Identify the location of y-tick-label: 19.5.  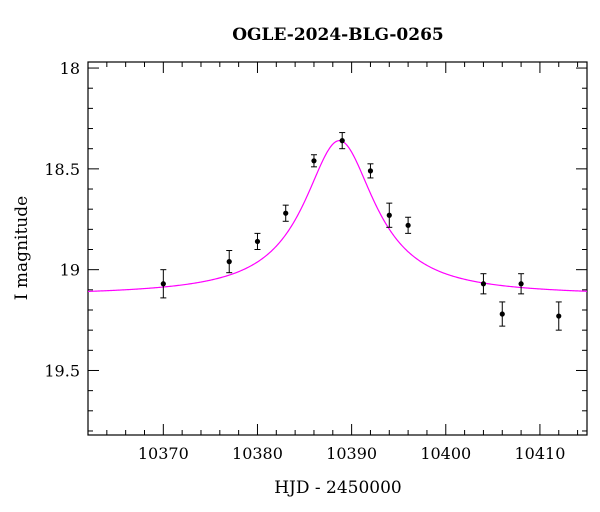
(62, 370).